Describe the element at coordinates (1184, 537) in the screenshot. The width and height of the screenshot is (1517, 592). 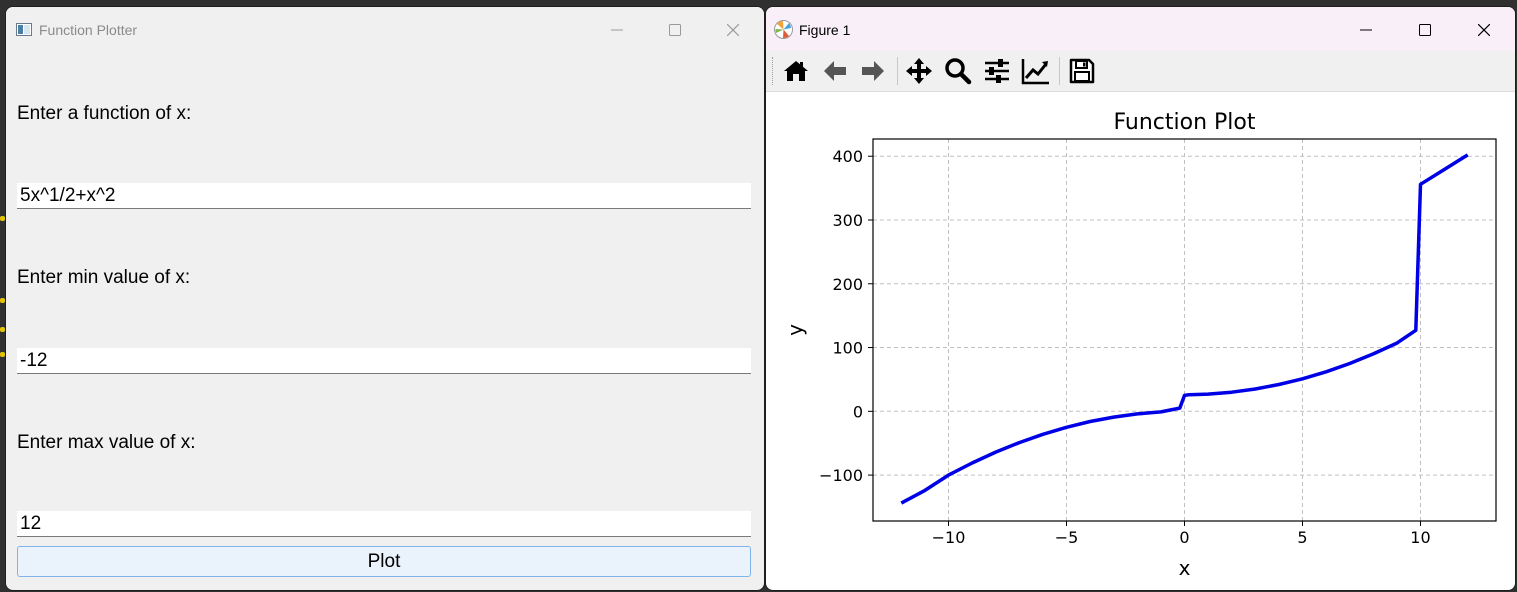
I see `x-tick-label: 0` at that location.